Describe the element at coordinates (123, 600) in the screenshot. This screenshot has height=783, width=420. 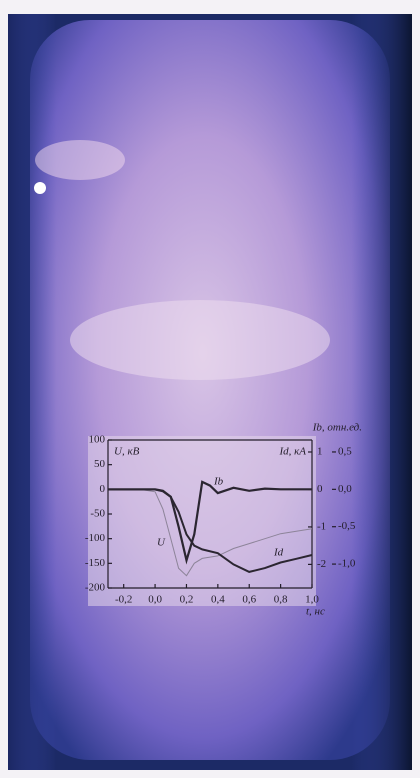
I see `x-tick-label: -0,2` at that location.